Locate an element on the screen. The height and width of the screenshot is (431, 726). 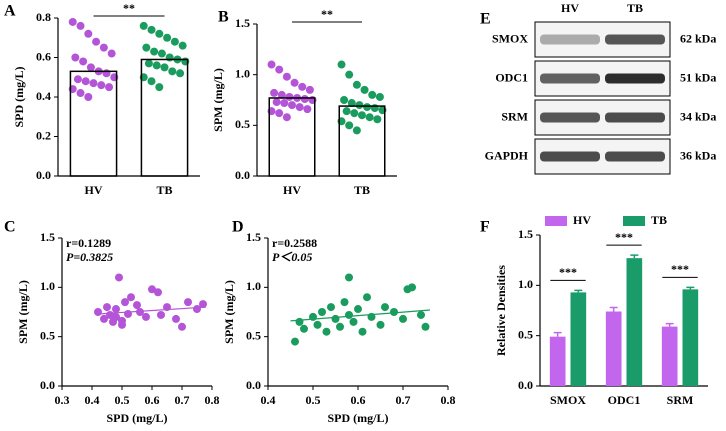
blot-column: TB is located at coordinates (635, 8).